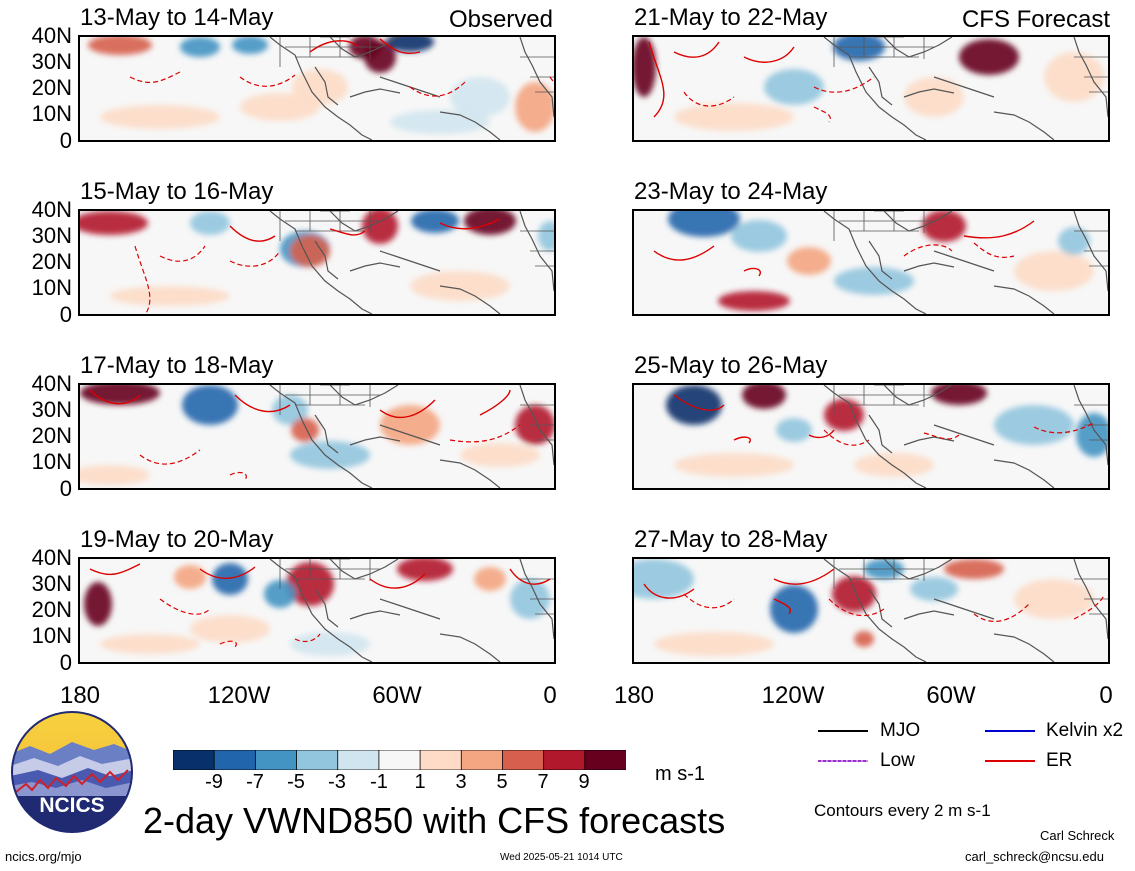  What do you see at coordinates (843, 731) in the screenshot?
I see `mjo-legend-line` at bounding box center [843, 731].